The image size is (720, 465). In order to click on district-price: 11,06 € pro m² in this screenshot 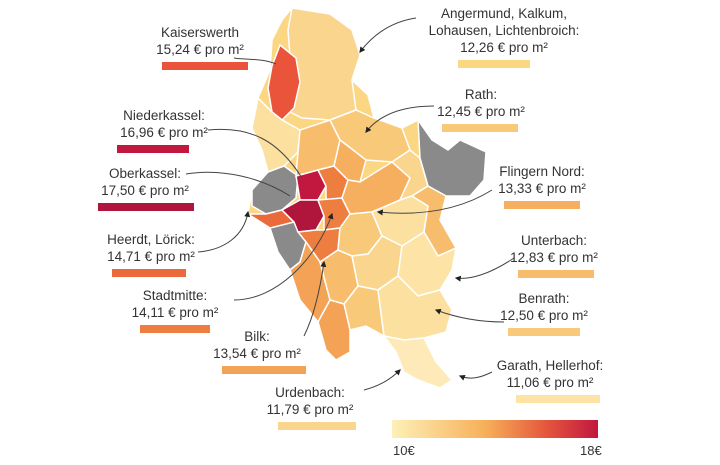, I will do `click(550, 382)`.